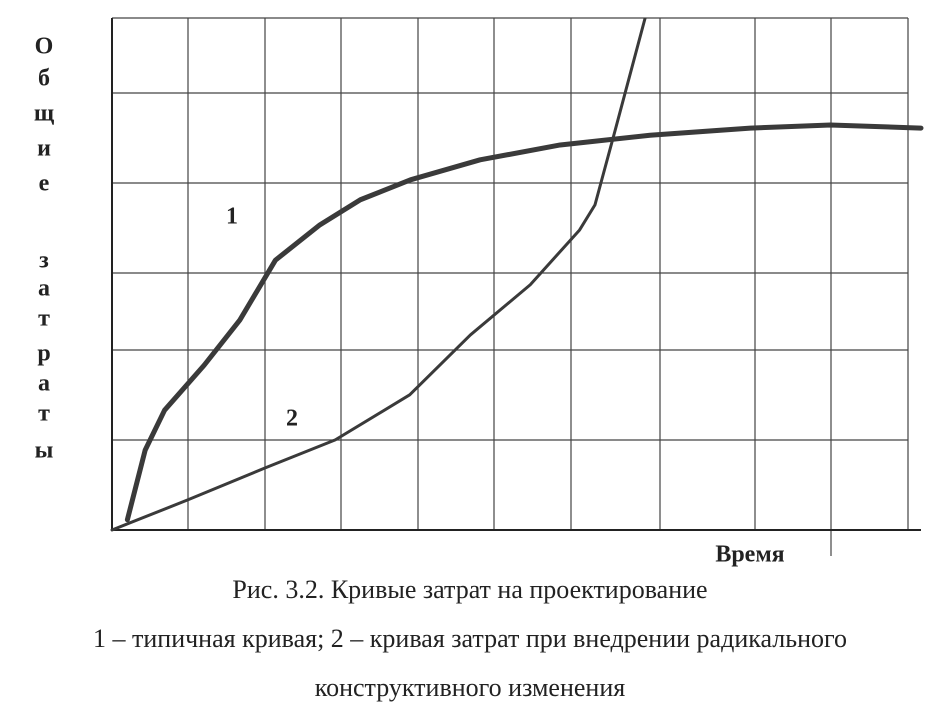  I want to click on caption: конструктивного изменения, so click(470, 687).